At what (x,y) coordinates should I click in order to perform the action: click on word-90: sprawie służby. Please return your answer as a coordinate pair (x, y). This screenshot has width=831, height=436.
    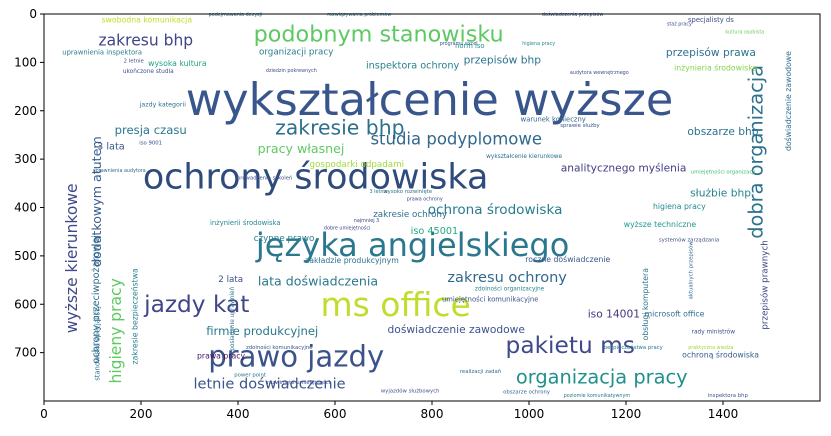
    Looking at the image, I should click on (579, 126).